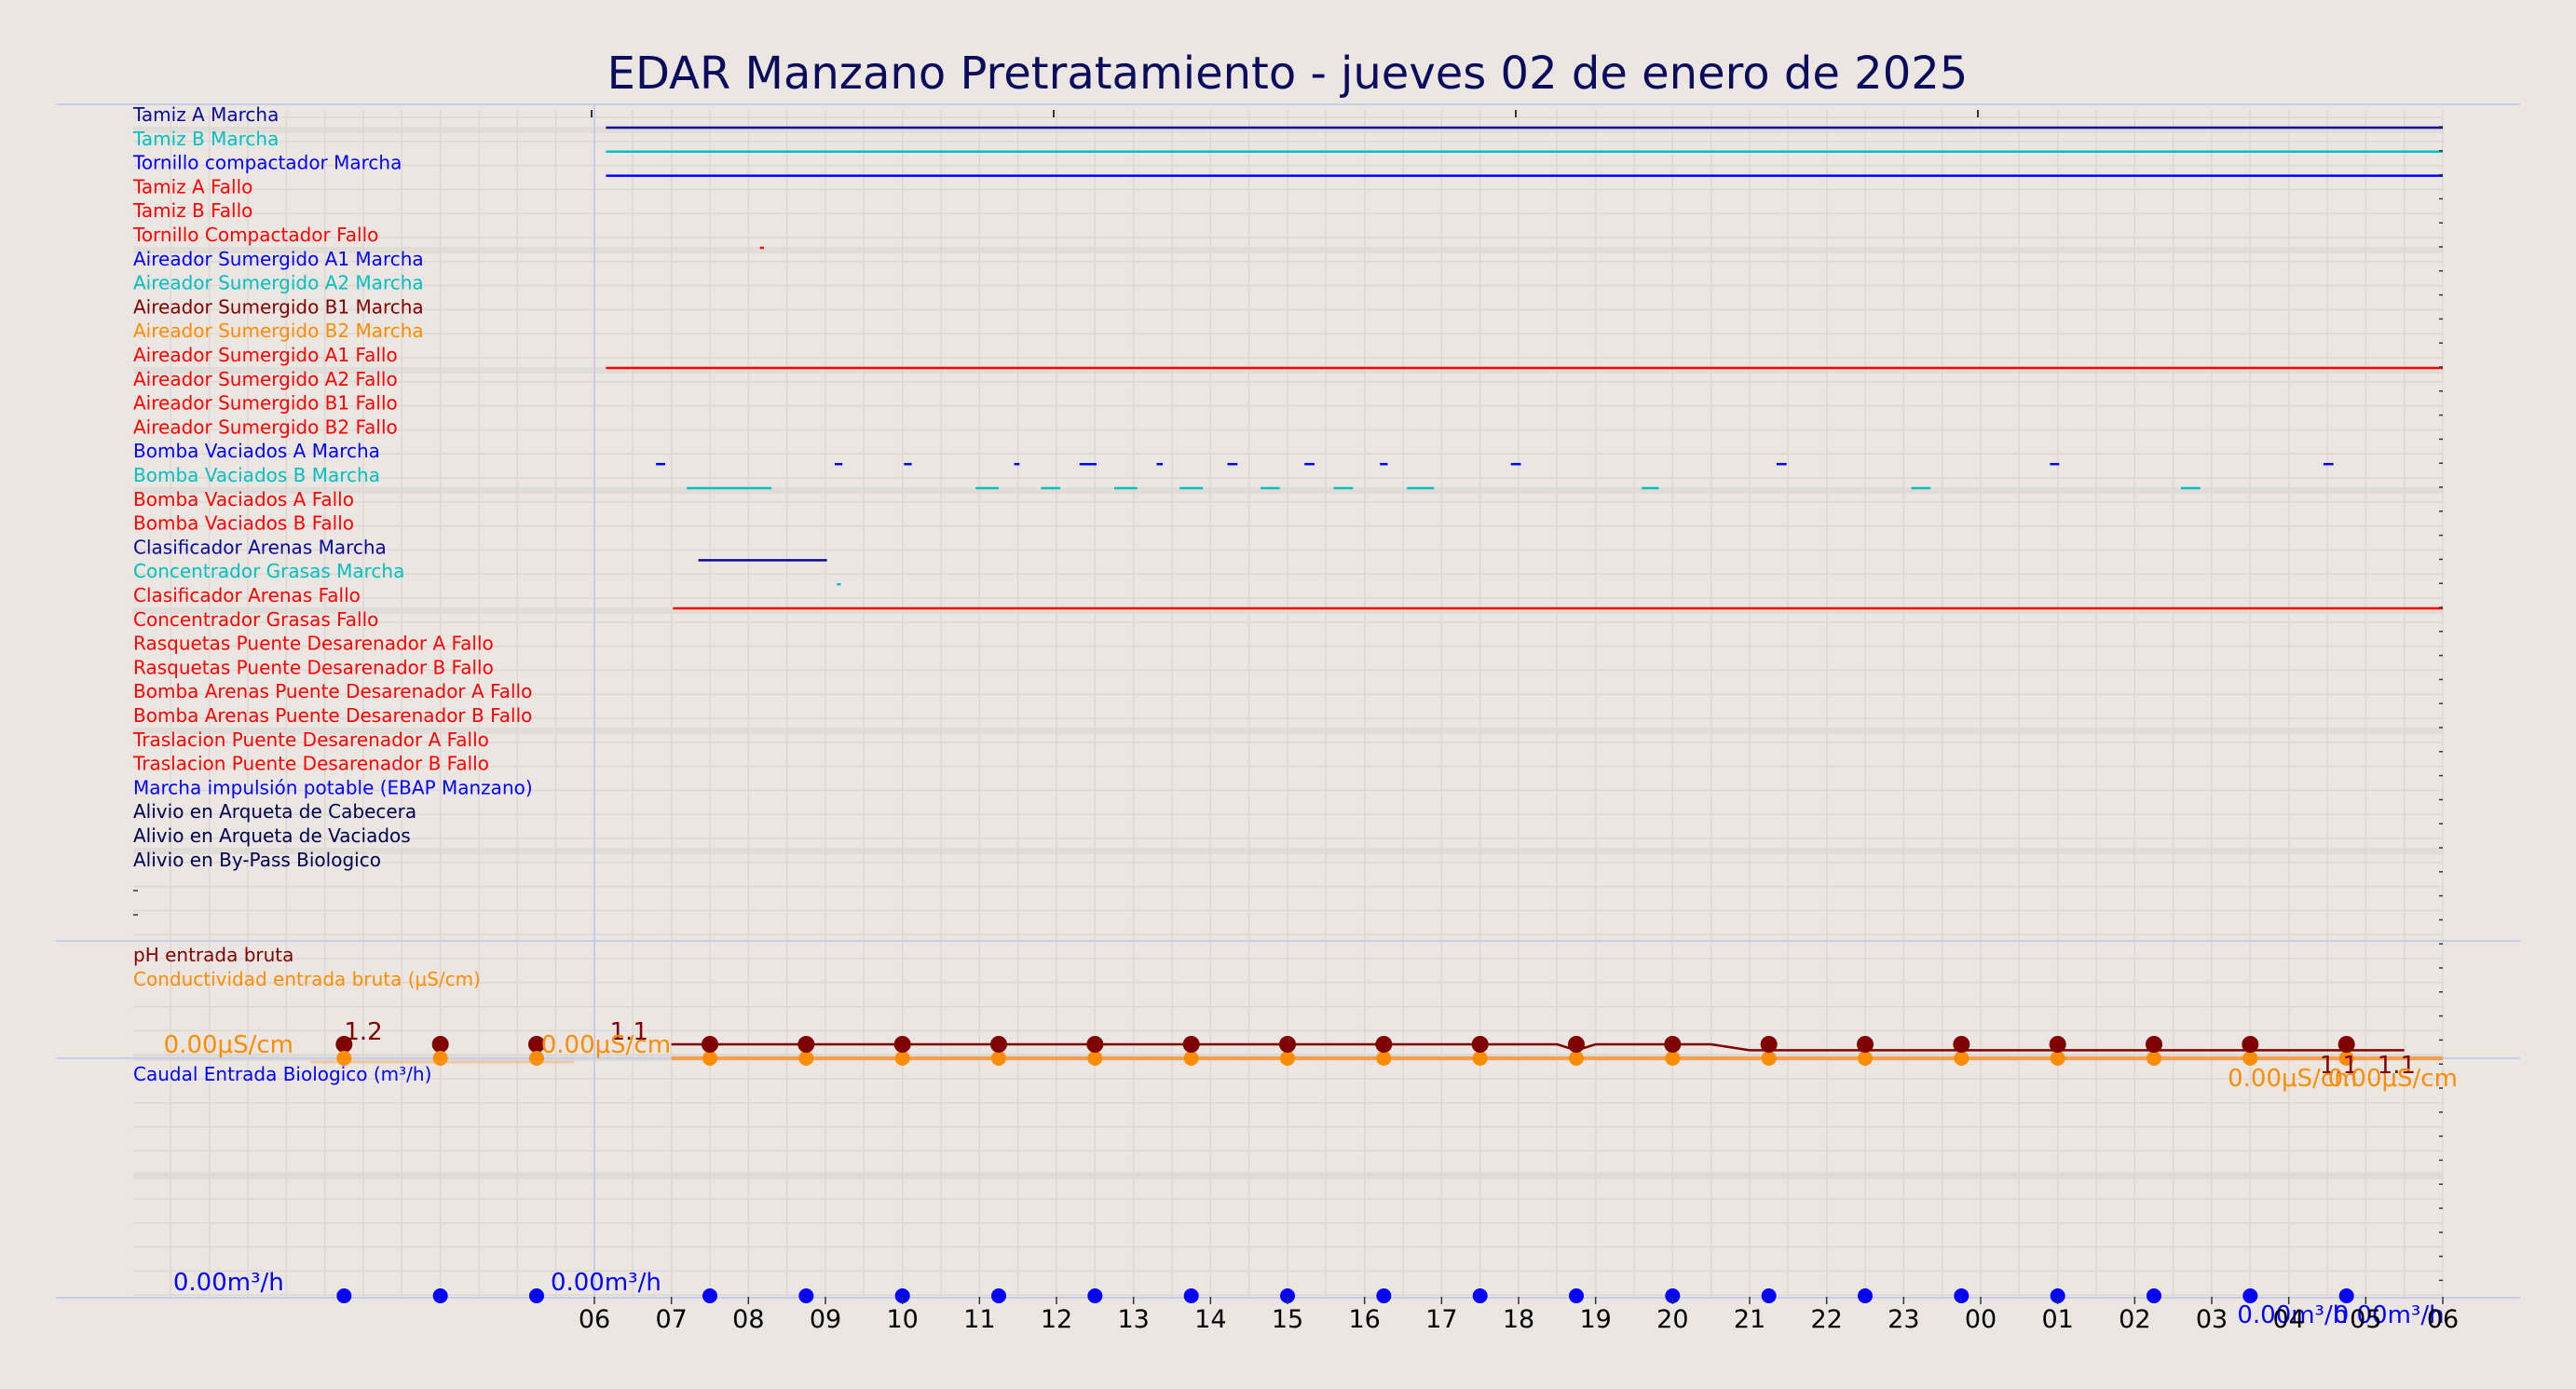 Image resolution: width=2576 pixels, height=1389 pixels. Describe the element at coordinates (255, 619) in the screenshot. I see `signal-label: Concentrador Grasas Fallo` at that location.